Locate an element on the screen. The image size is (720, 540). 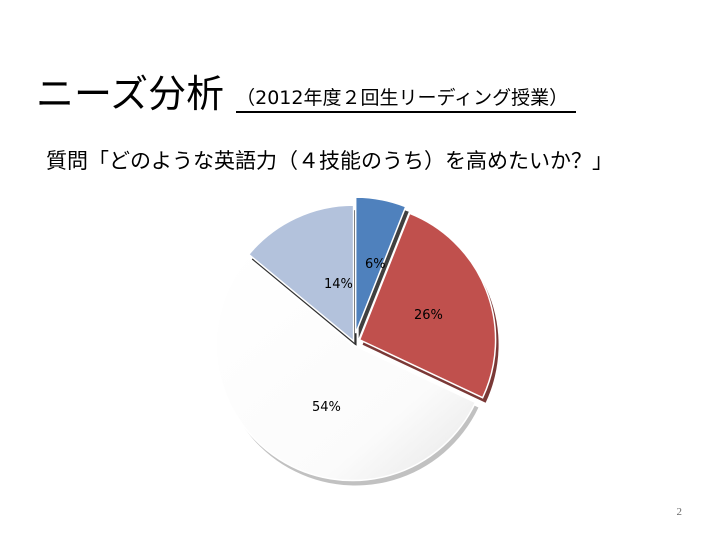
pie-label-2: 26% is located at coordinates (428, 315).